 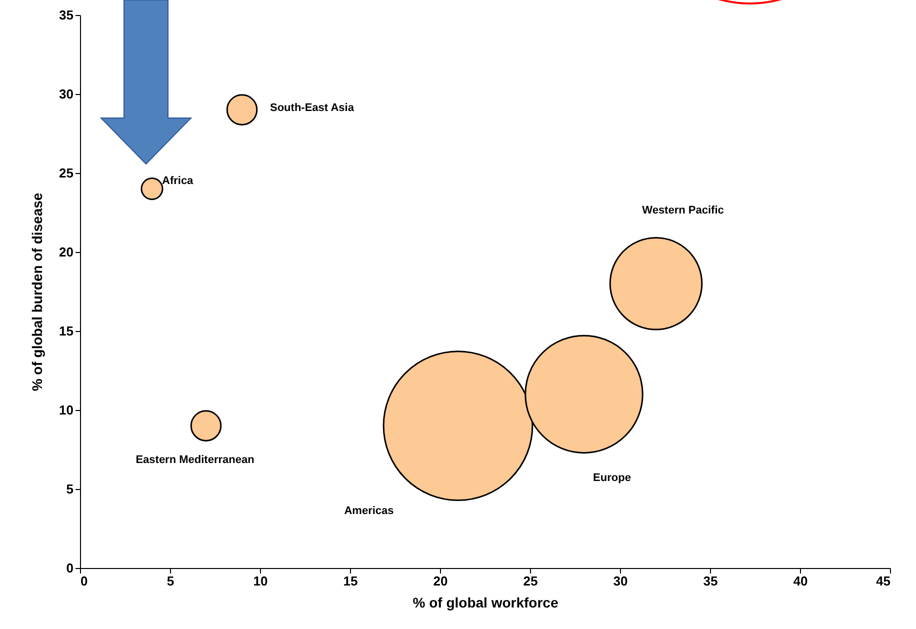 I want to click on y-tick-label: 15, so click(x=66, y=331).